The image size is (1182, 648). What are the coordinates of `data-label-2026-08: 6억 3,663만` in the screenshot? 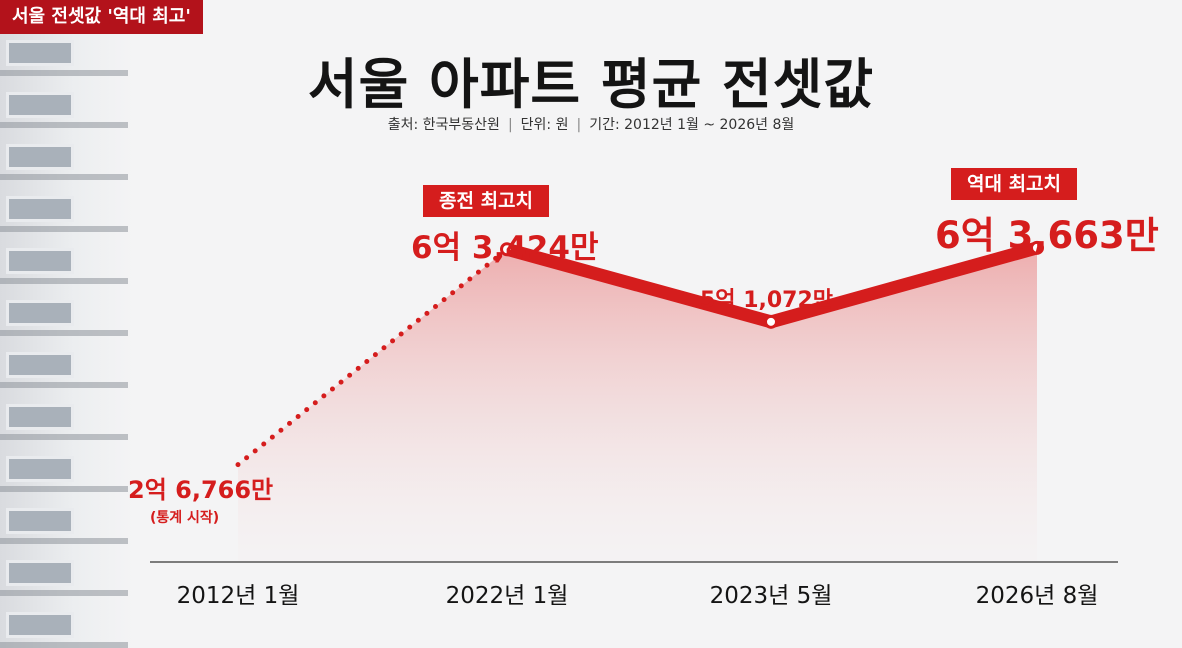 It's located at (1047, 235).